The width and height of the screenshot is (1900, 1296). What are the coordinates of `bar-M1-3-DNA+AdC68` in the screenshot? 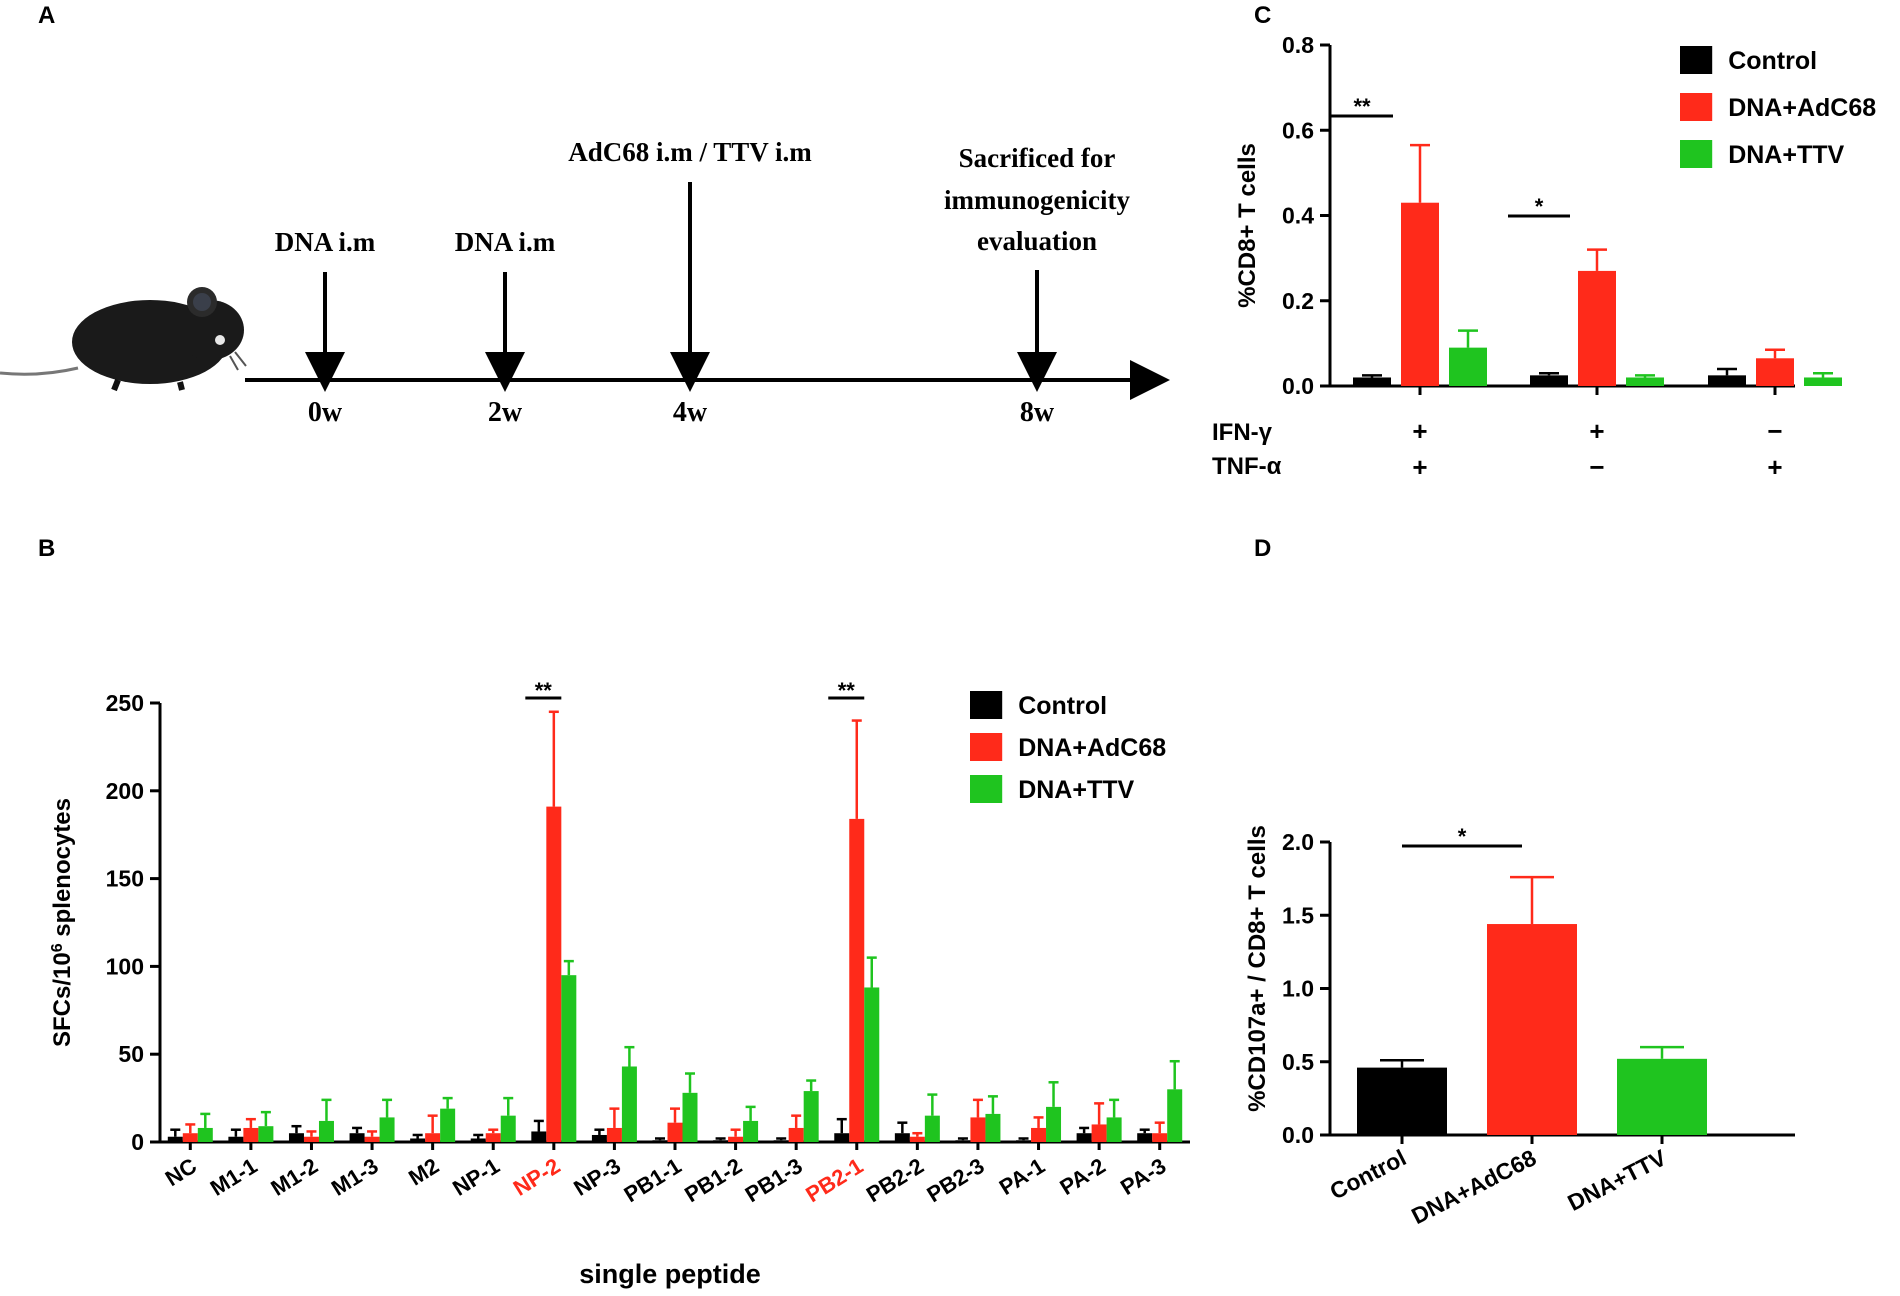 It's located at (372, 1139).